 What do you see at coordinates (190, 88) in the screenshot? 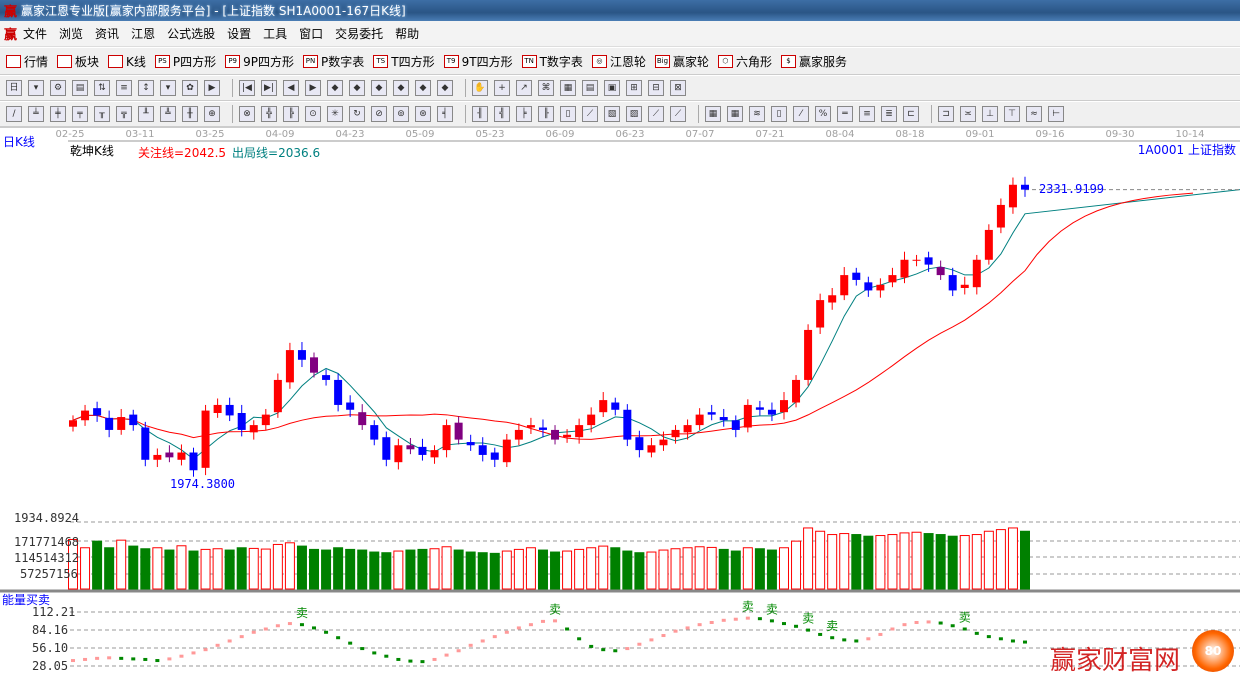
I see `tool-icon: ✿` at bounding box center [190, 88].